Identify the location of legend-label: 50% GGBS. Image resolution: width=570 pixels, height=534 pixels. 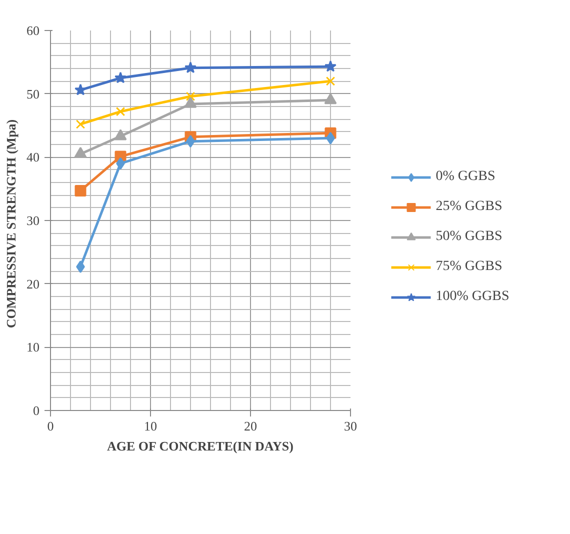
(469, 237).